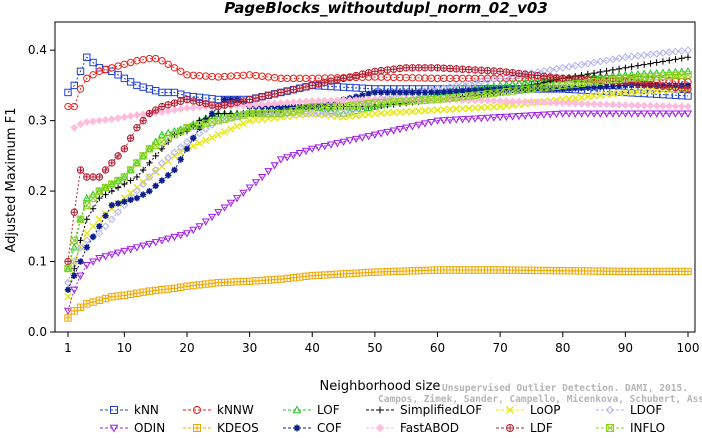 The height and width of the screenshot is (438, 702). Describe the element at coordinates (132, 428) in the screenshot. I see `legend-item-odin: ODIN` at that location.